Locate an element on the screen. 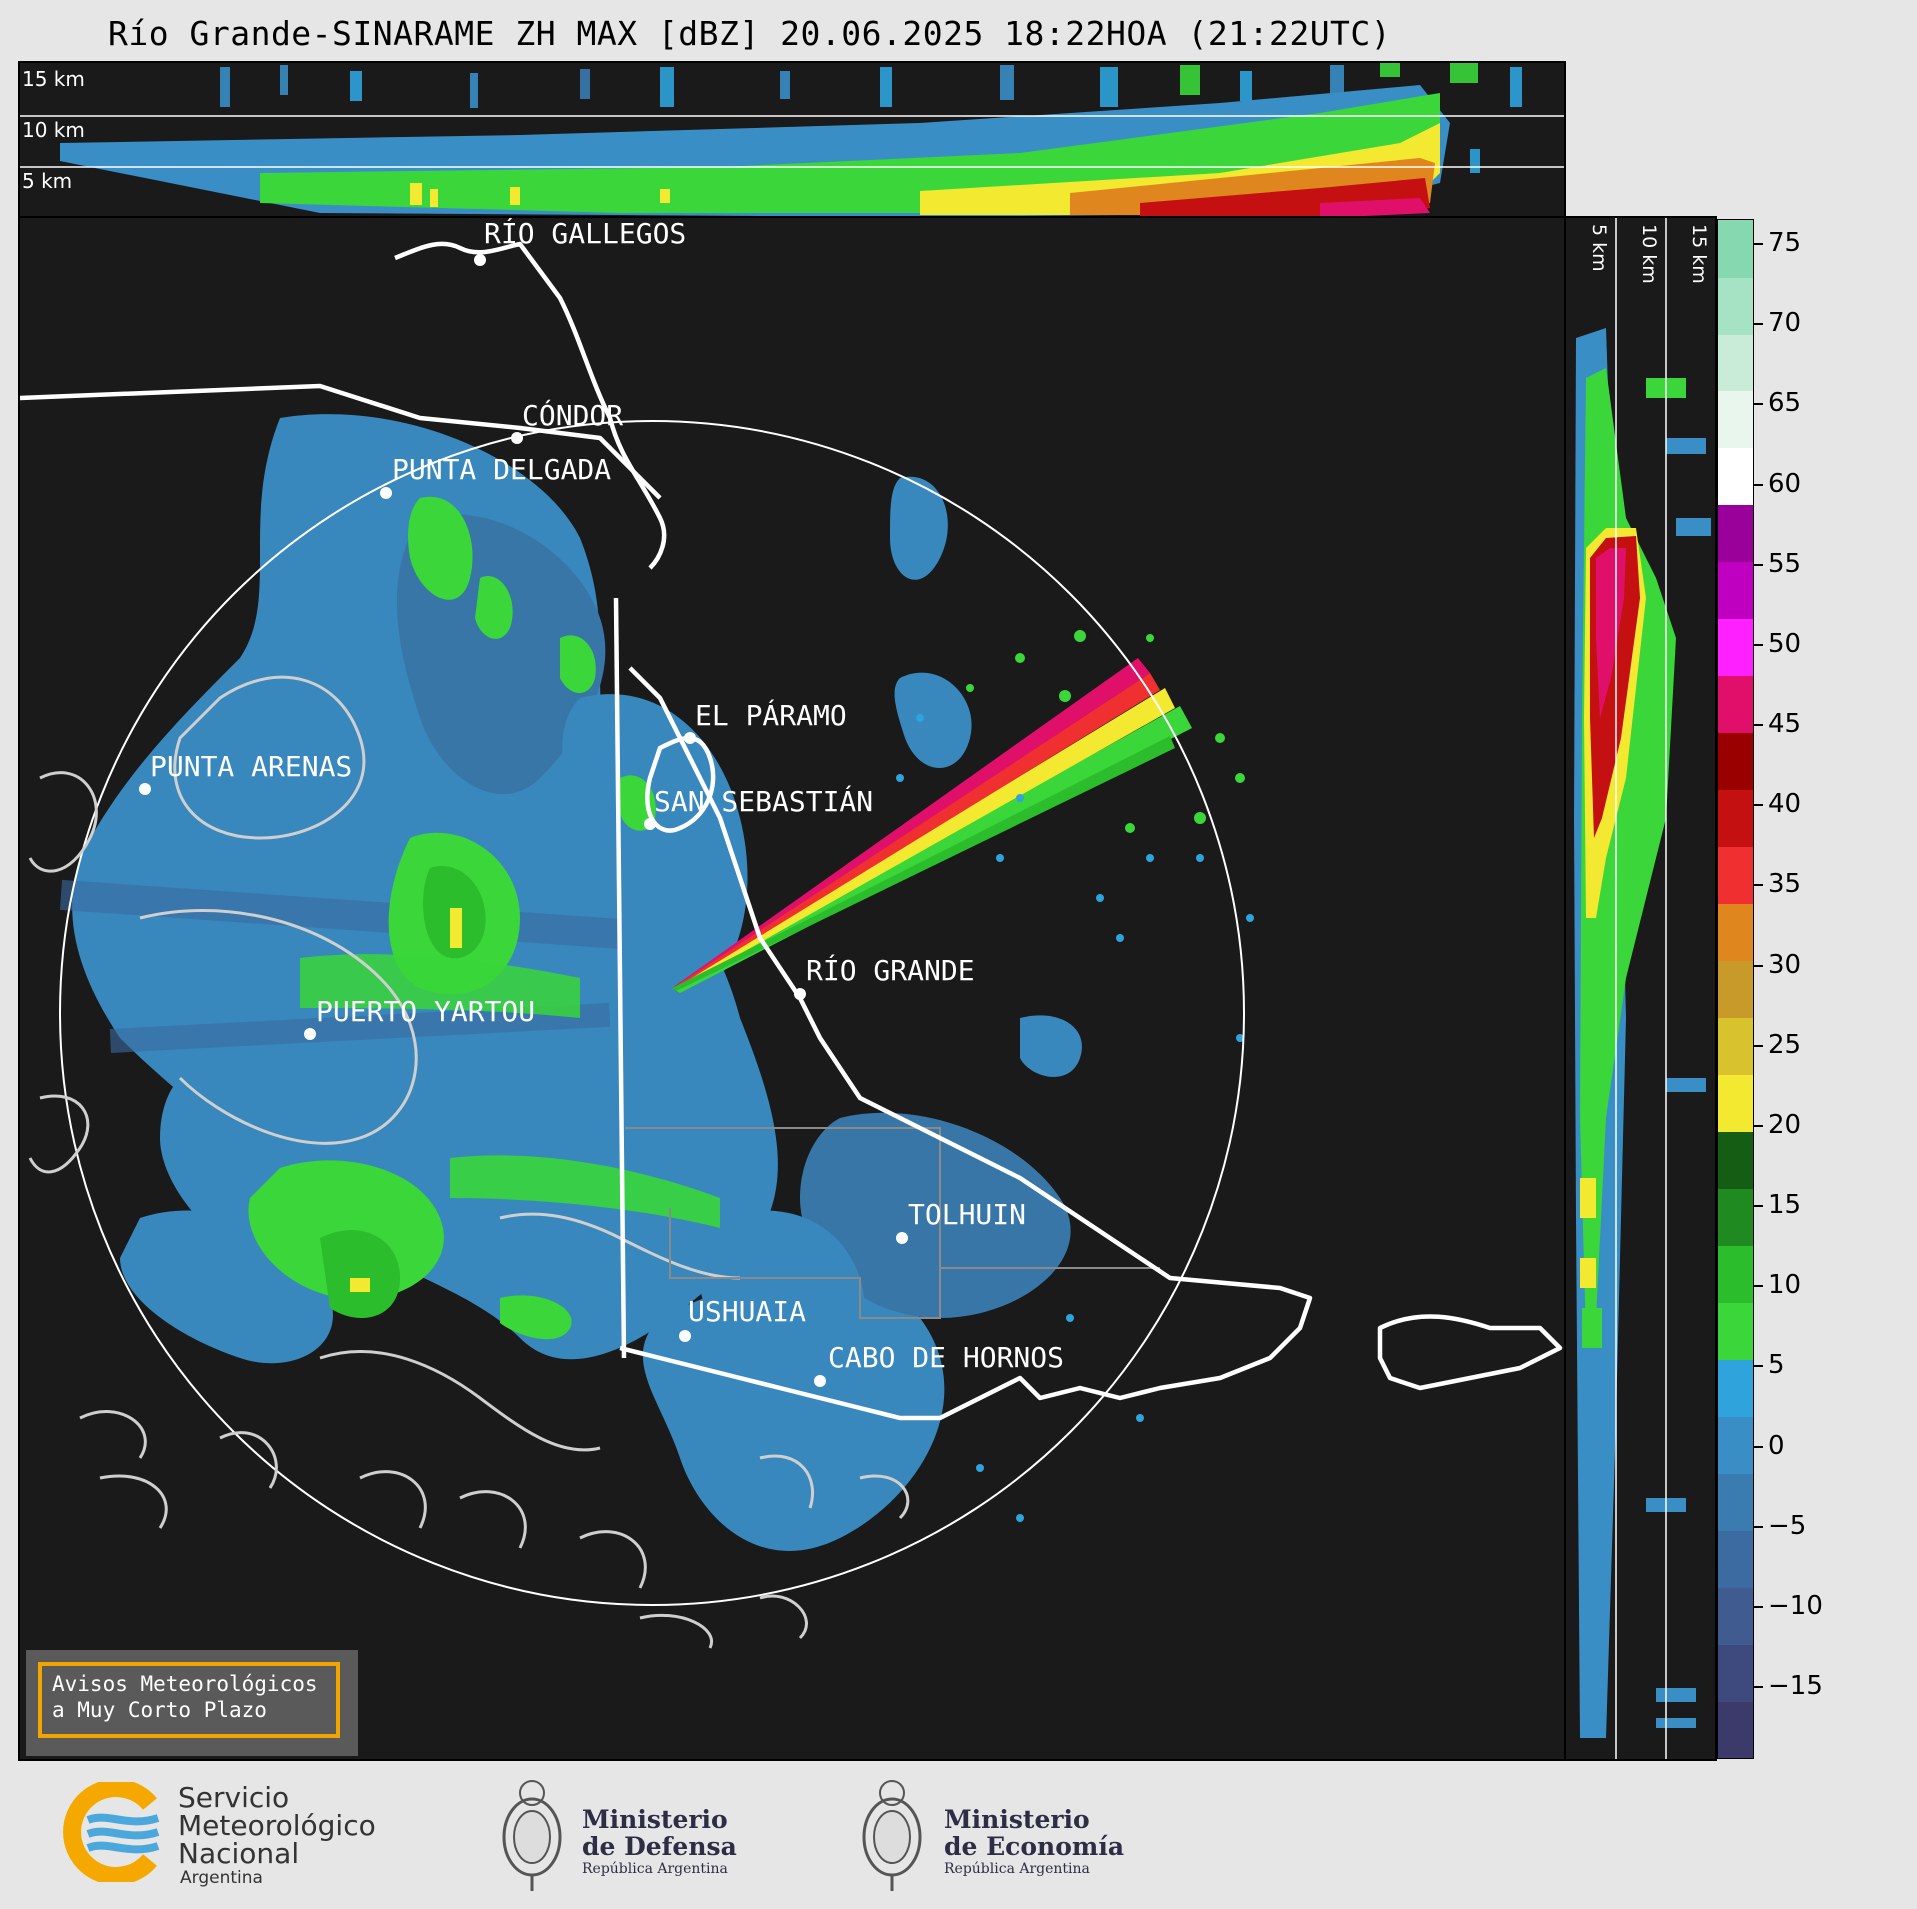 The height and width of the screenshot is (1909, 1917). colorbar-tick-label: 60 is located at coordinates (1777, 484).